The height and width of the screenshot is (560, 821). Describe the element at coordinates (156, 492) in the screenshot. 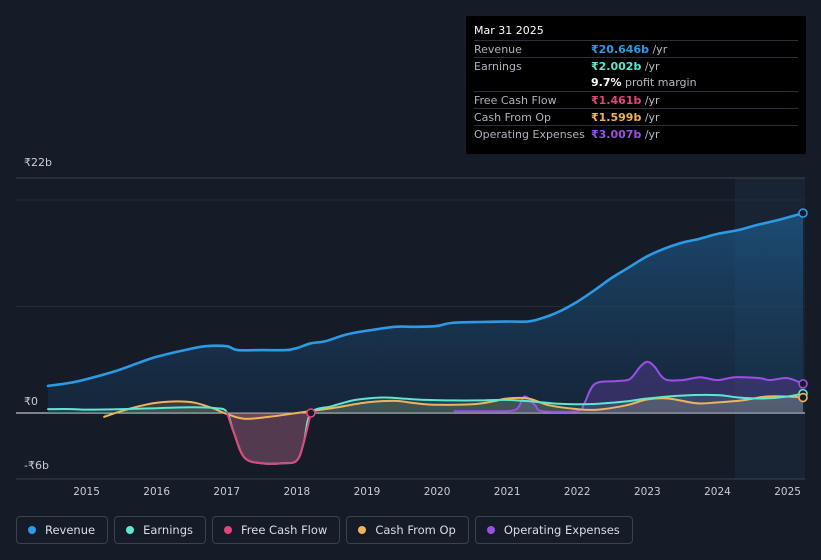

I see `x-tick-label: 2016` at that location.